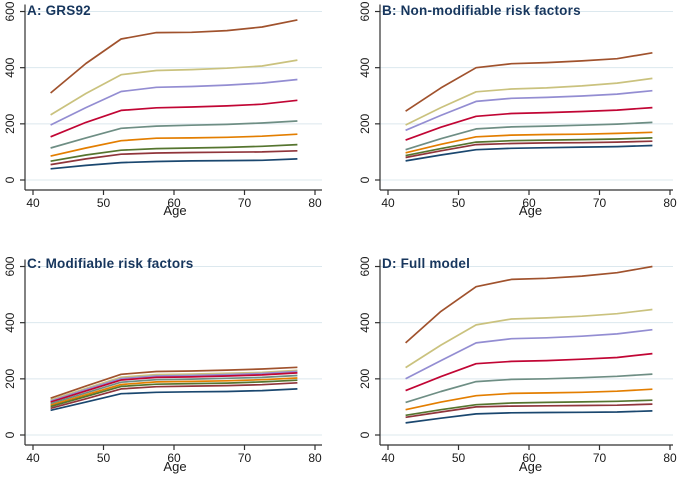 Image resolution: width=685 pixels, height=484 pixels. Describe the element at coordinates (481, 10) in the screenshot. I see `panel-title: B: Non-modifiable risk factors` at that location.